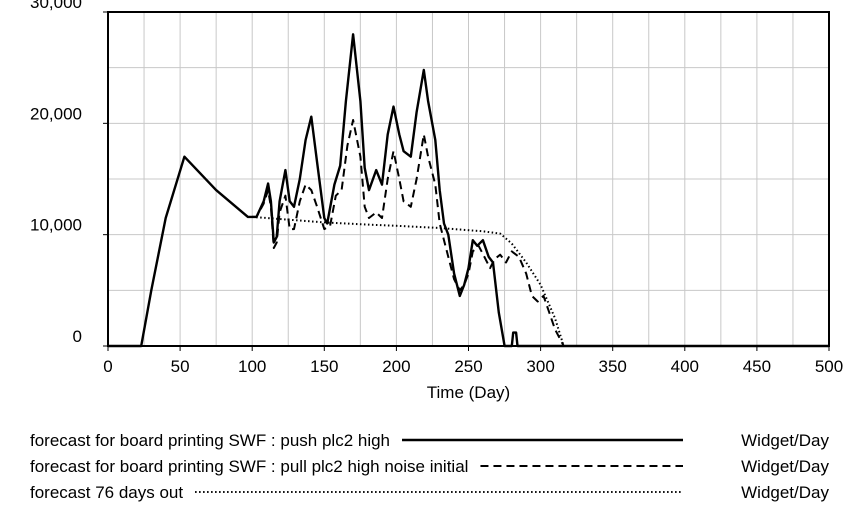  I want to click on x-tick-label: 200, so click(396, 366).